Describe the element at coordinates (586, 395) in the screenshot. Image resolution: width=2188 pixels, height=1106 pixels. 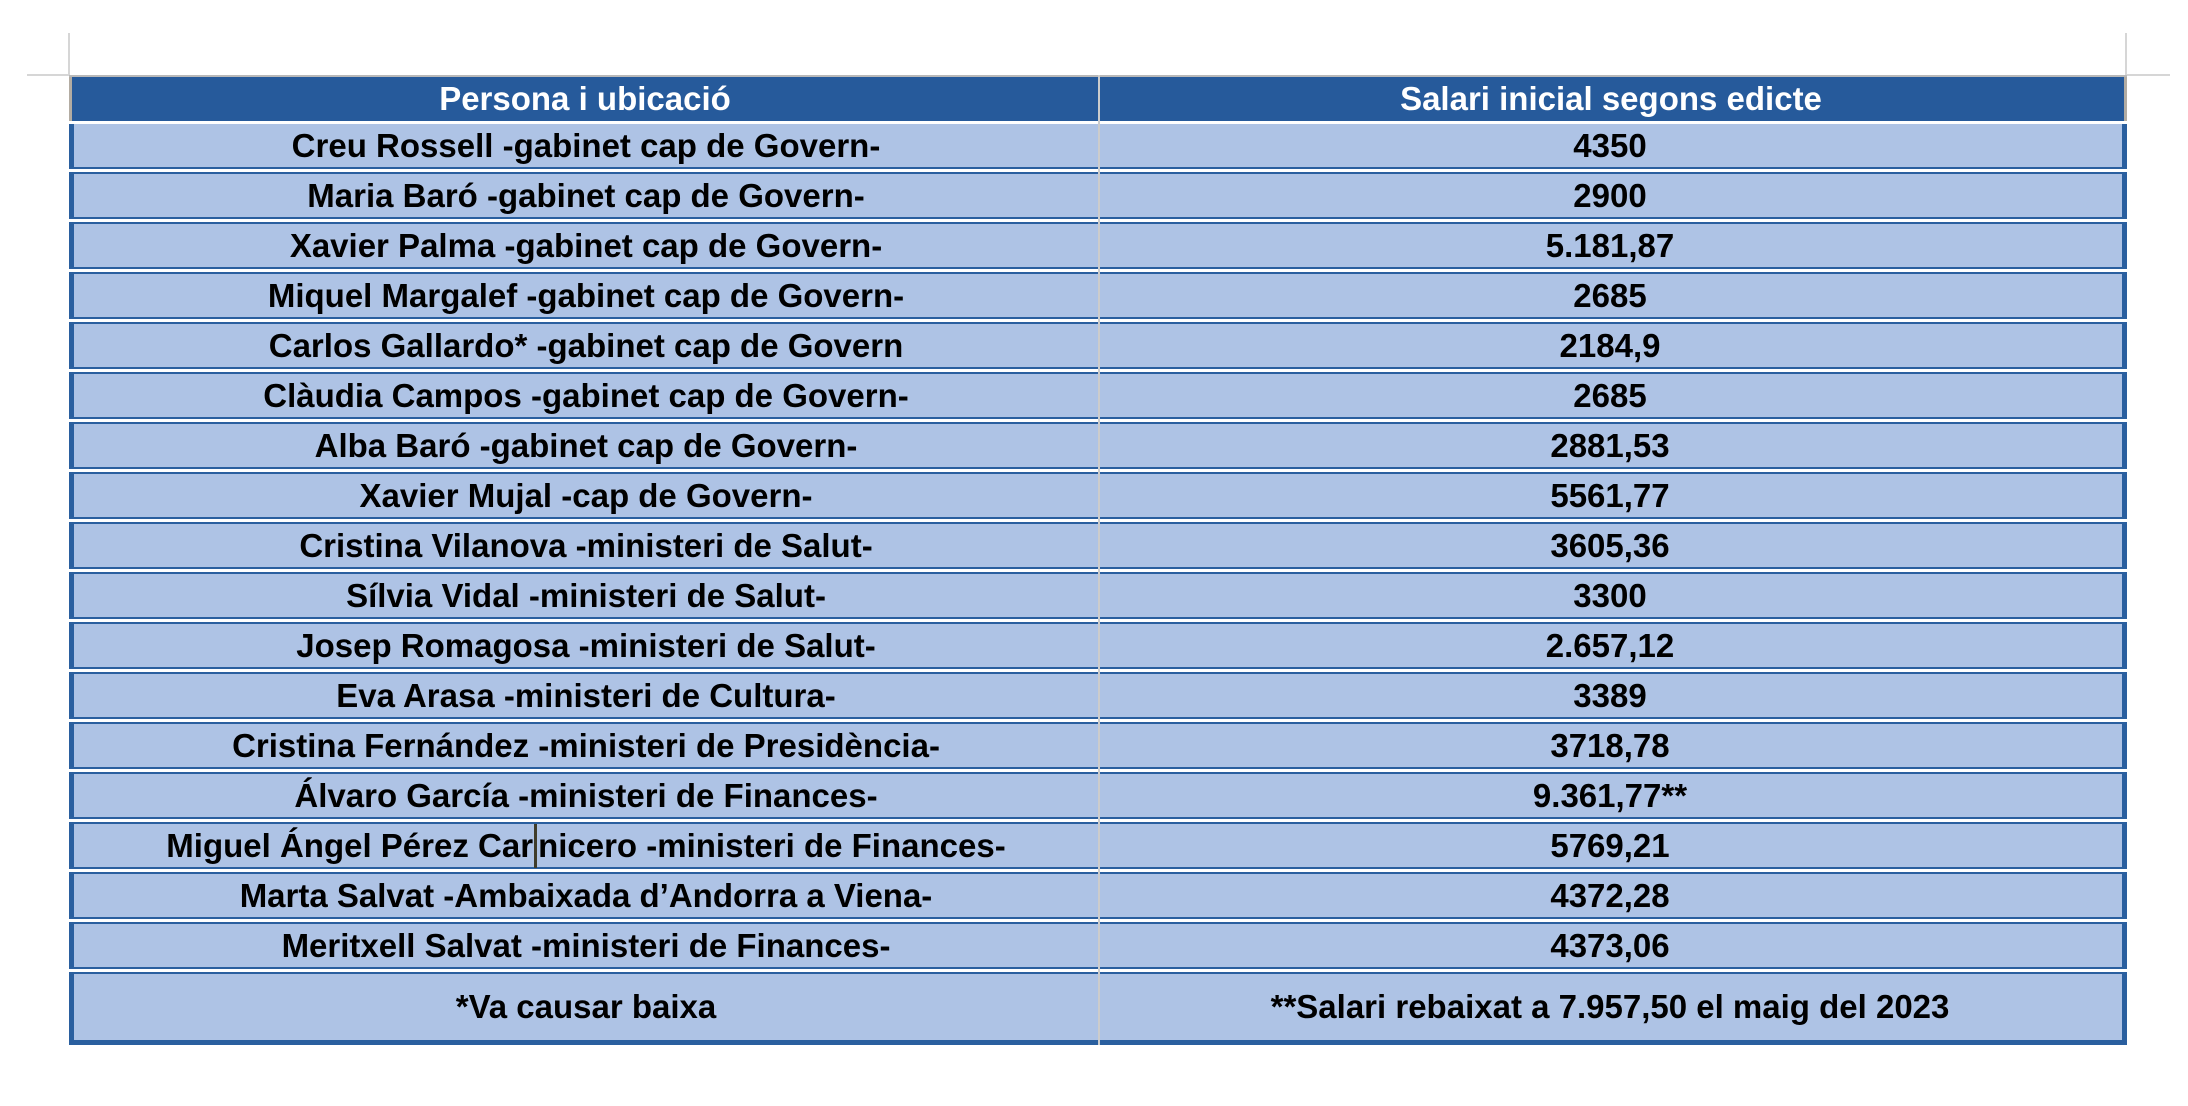
I see `person-cell: Clàudia Campos -gabinet cap de Govern-` at that location.